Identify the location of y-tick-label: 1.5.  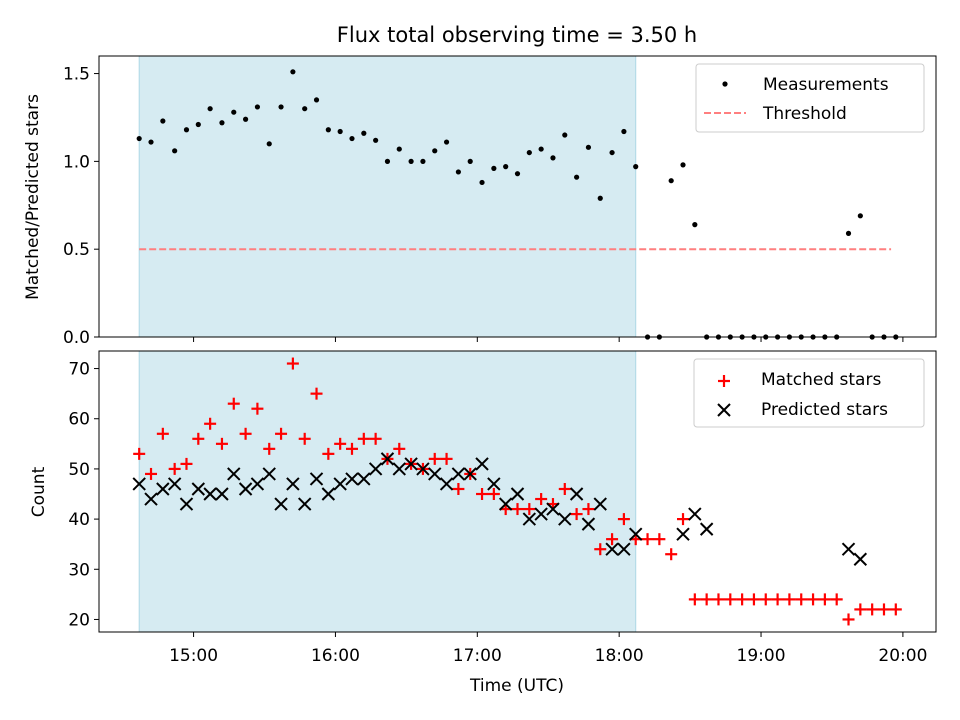
(76, 75).